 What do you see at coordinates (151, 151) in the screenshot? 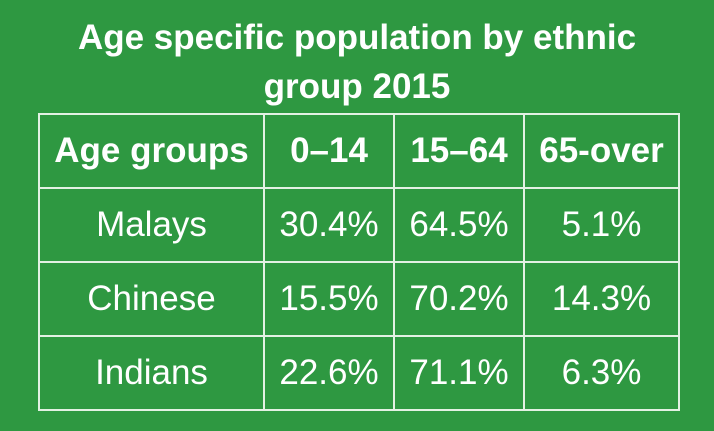
I see `header-cell-age-groups: Age groups` at bounding box center [151, 151].